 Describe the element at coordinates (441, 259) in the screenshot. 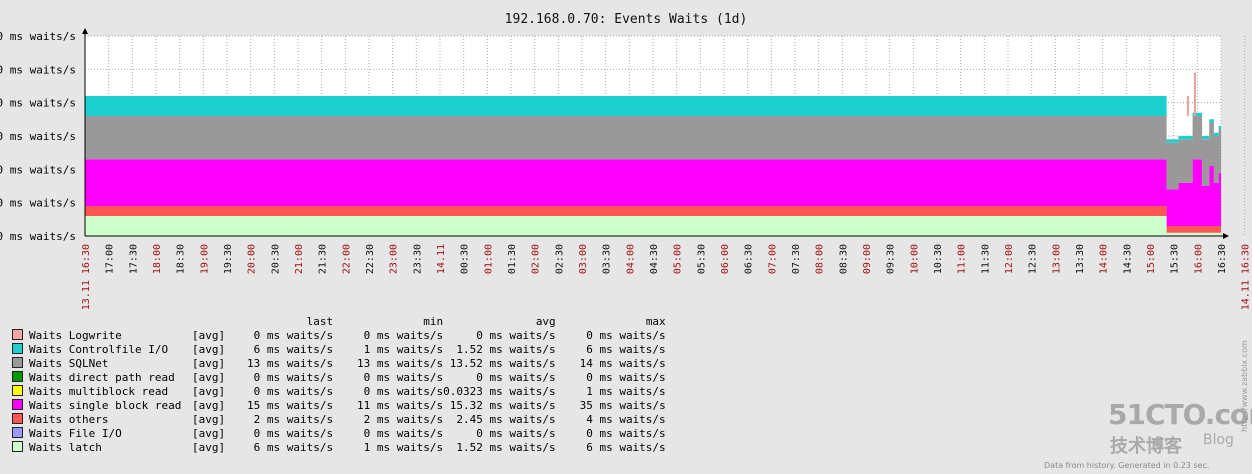

I see `x-tick-label: 14.11` at that location.